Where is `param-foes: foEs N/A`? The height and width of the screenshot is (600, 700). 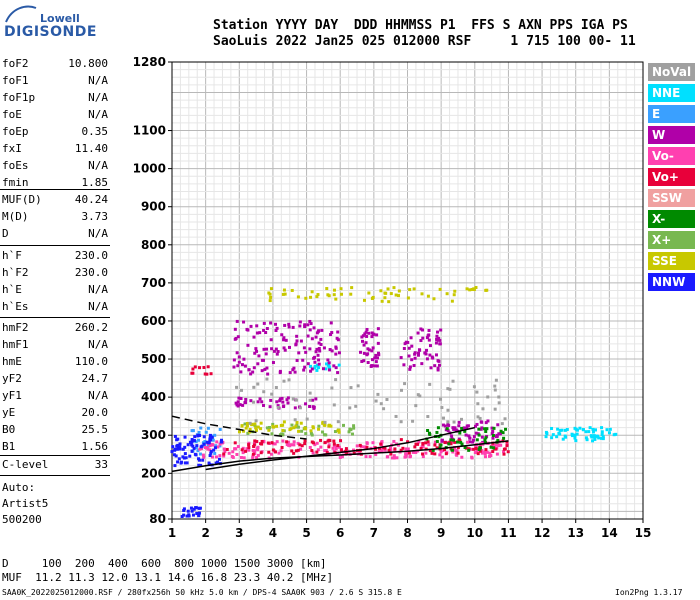
param-foes: foEs N/A is located at coordinates (55, 166).